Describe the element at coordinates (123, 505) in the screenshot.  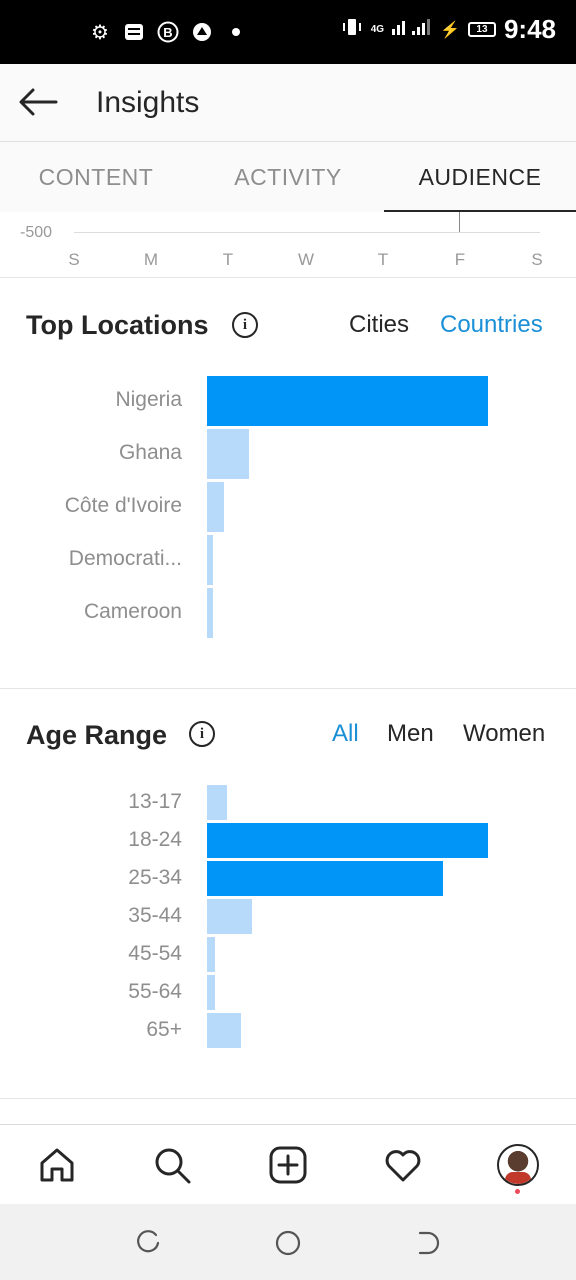
I see `bar-label: Côte d'Ivoire` at that location.